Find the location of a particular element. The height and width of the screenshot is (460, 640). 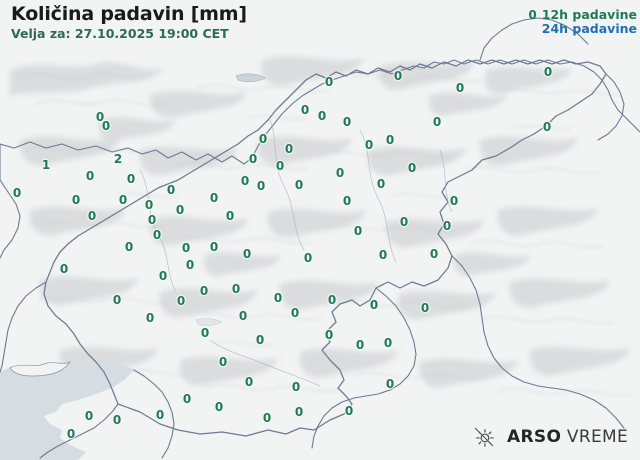

legend-item-12h: 0 12h padavine is located at coordinates (582, 15).